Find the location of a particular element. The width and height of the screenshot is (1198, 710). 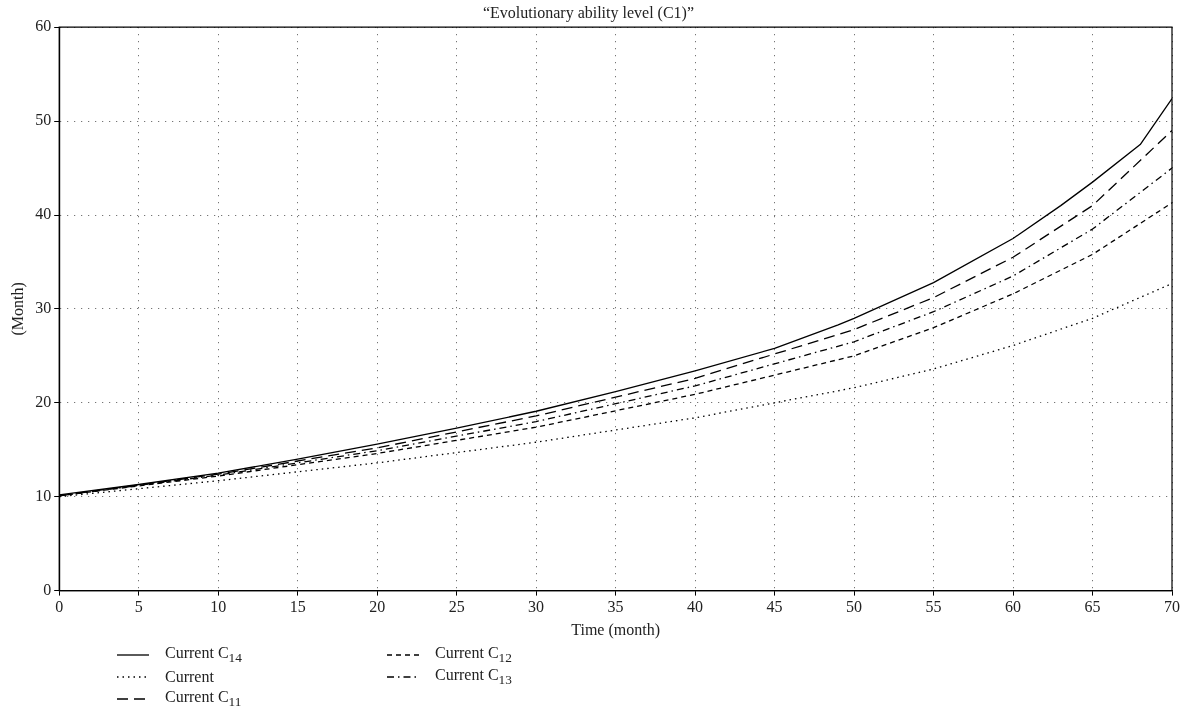

legend-label: Current C$_{13}$ is located at coordinates (473, 677).